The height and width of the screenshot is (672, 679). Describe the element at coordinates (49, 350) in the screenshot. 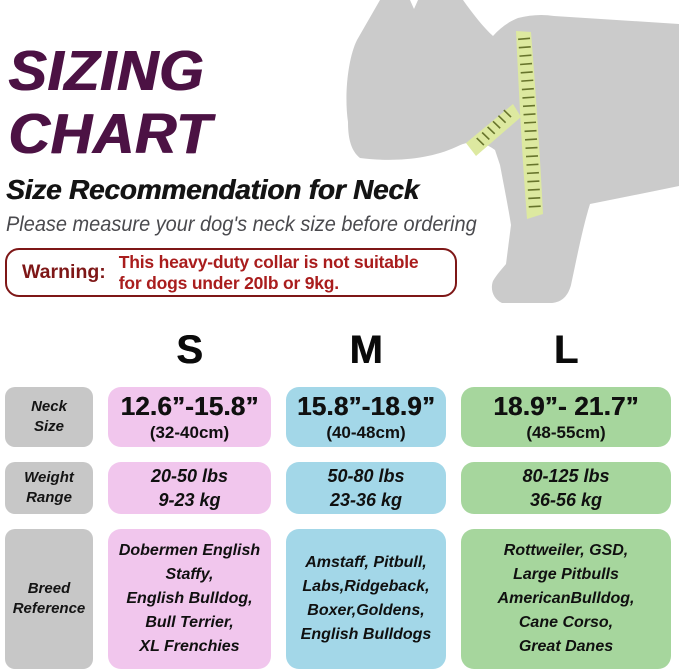

I see `size-header-spacer` at that location.